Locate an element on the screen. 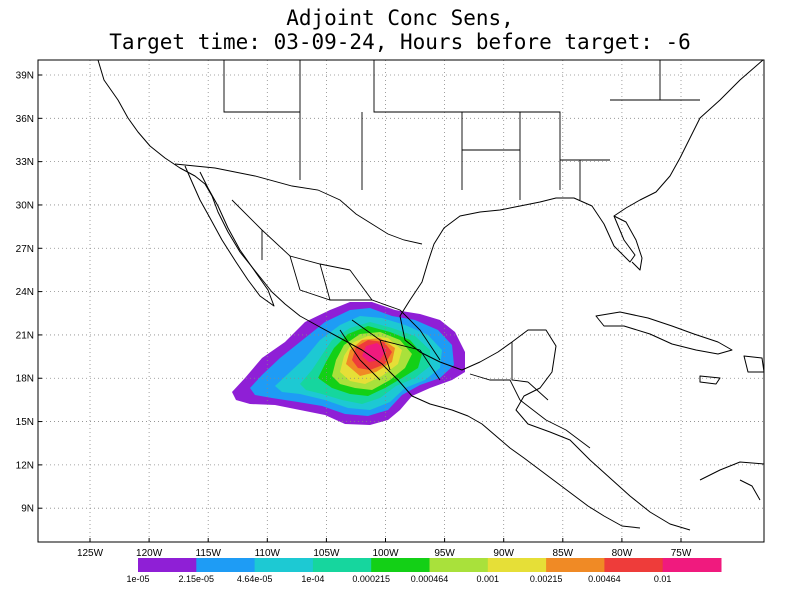  map-title-line1: Adjoint Conc Sens, is located at coordinates (400, 18).